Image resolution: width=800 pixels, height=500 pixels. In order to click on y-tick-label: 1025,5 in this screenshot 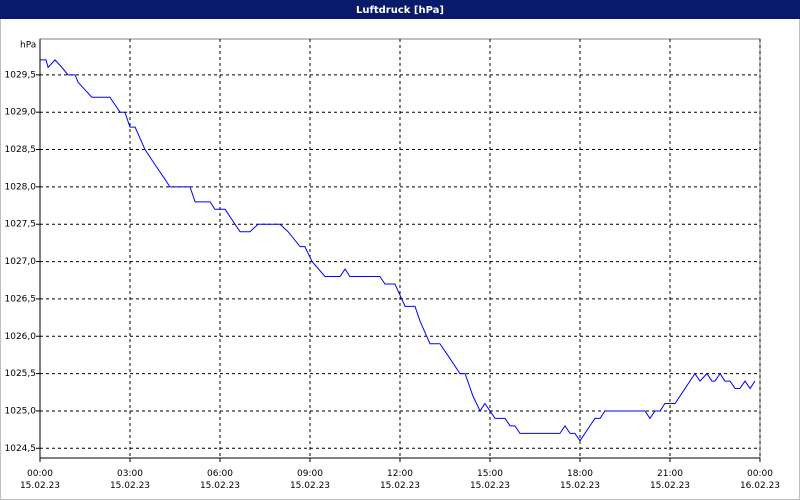, I will do `click(21, 374)`.